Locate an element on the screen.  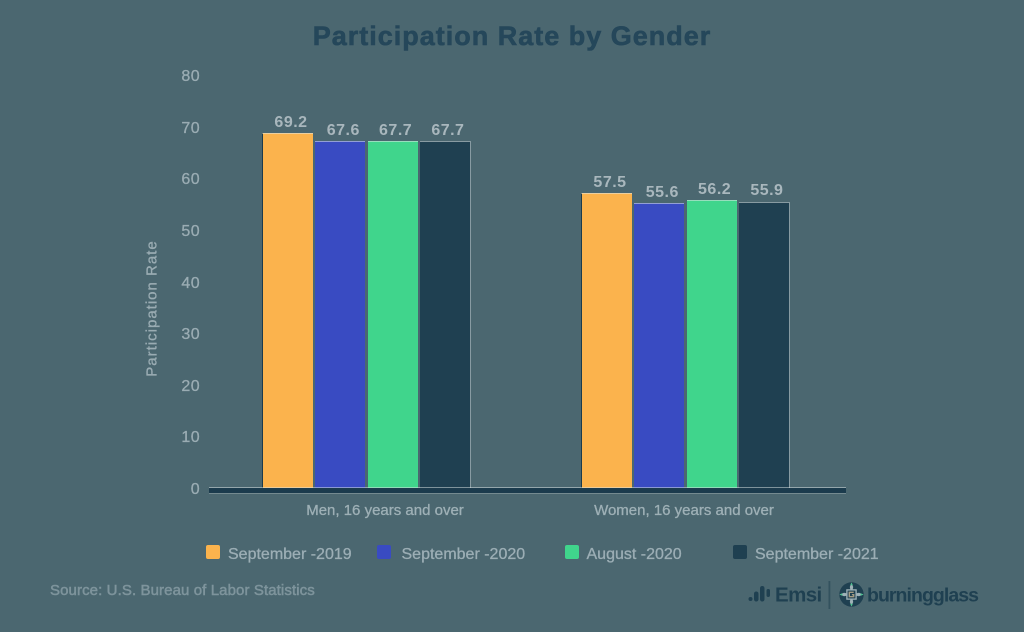
svg-text: burningglass is located at coordinates (923, 596).